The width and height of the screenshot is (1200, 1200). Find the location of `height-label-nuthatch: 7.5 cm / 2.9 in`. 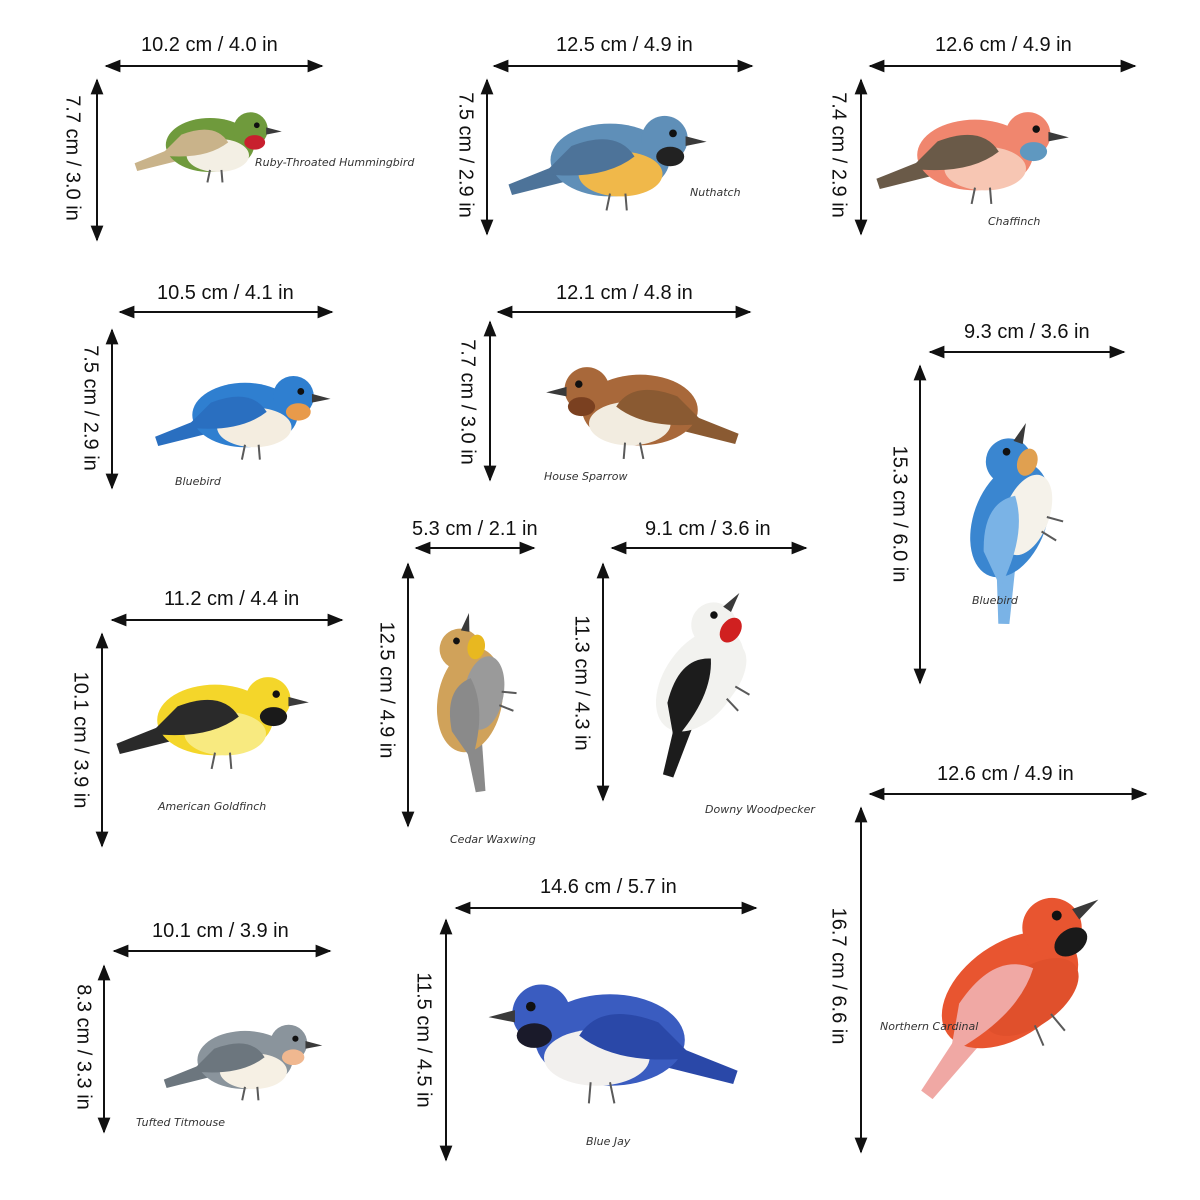

height-label-nuthatch: 7.5 cm / 2.9 in is located at coordinates (465, 155).